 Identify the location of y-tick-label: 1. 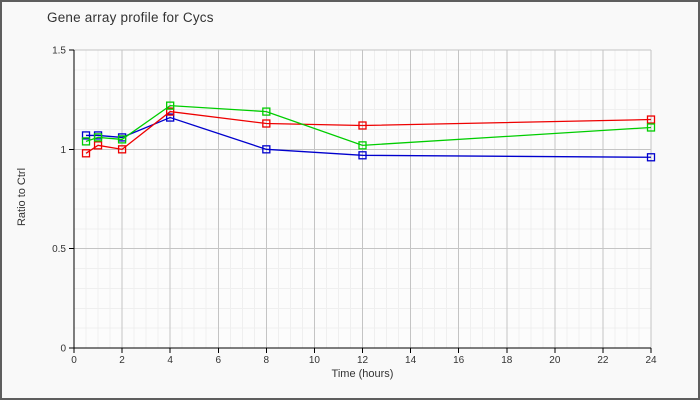
(63, 150).